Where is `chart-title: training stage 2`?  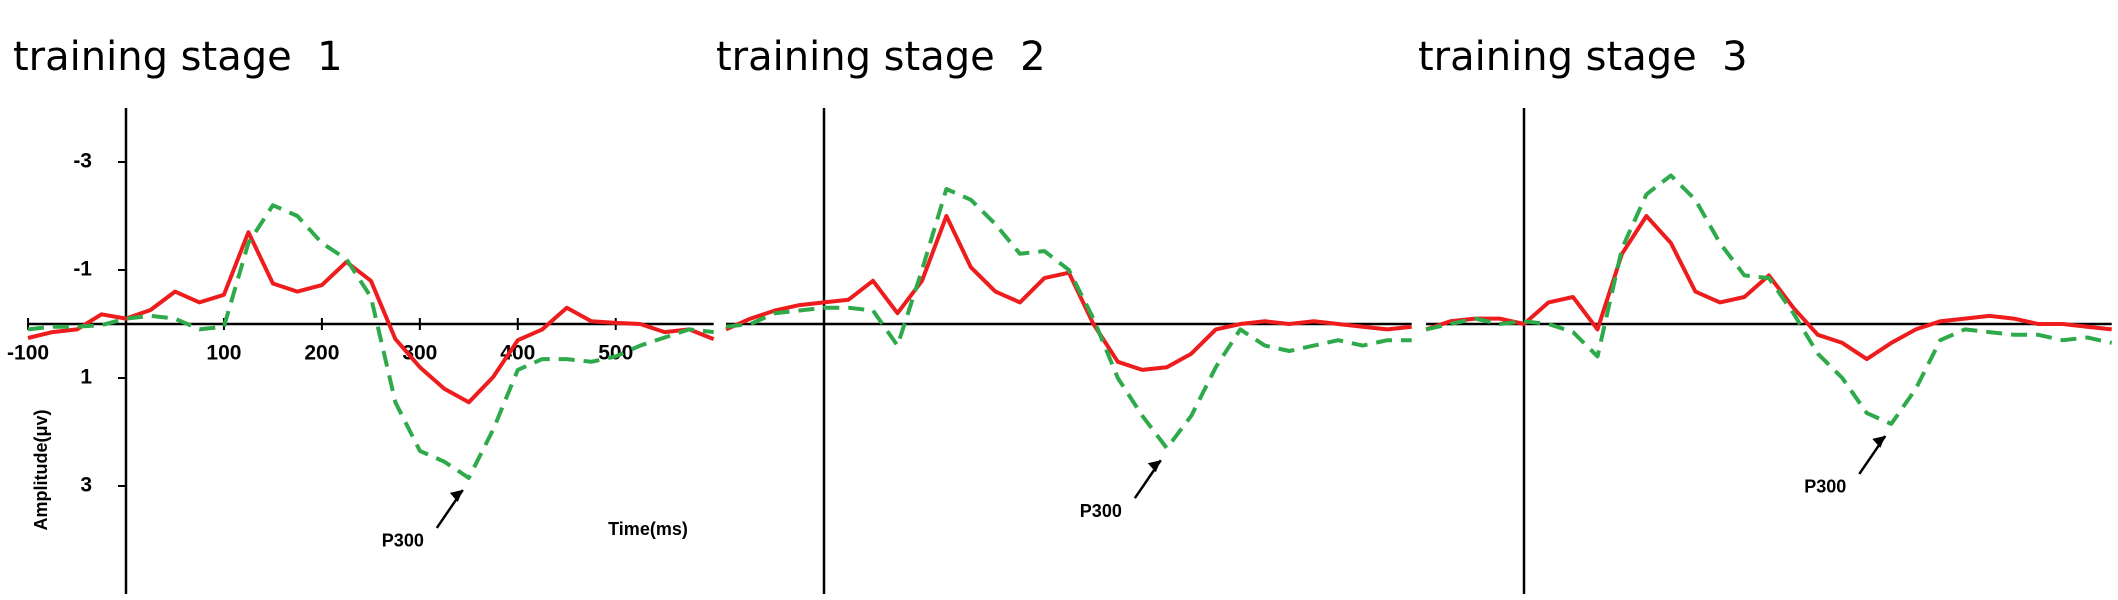 chart-title: training stage 2 is located at coordinates (881, 57).